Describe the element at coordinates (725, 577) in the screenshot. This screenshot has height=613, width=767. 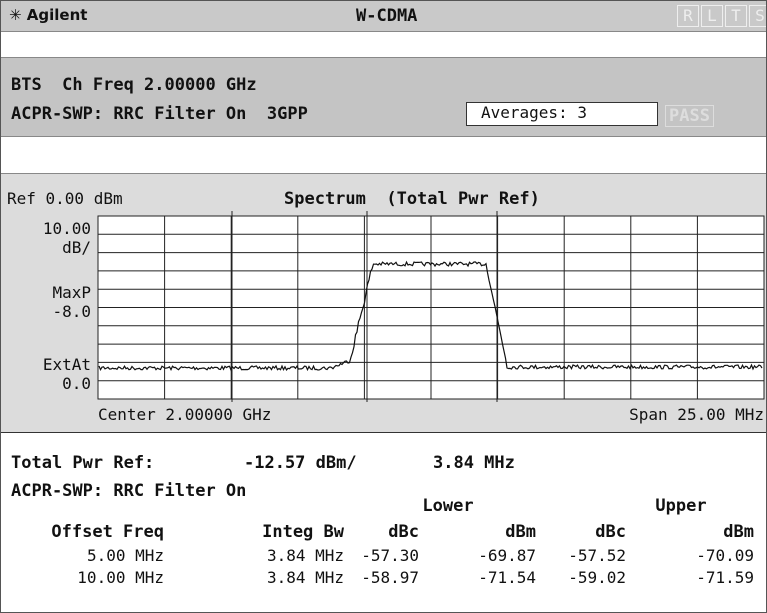
I see `cell: -71.59` at that location.